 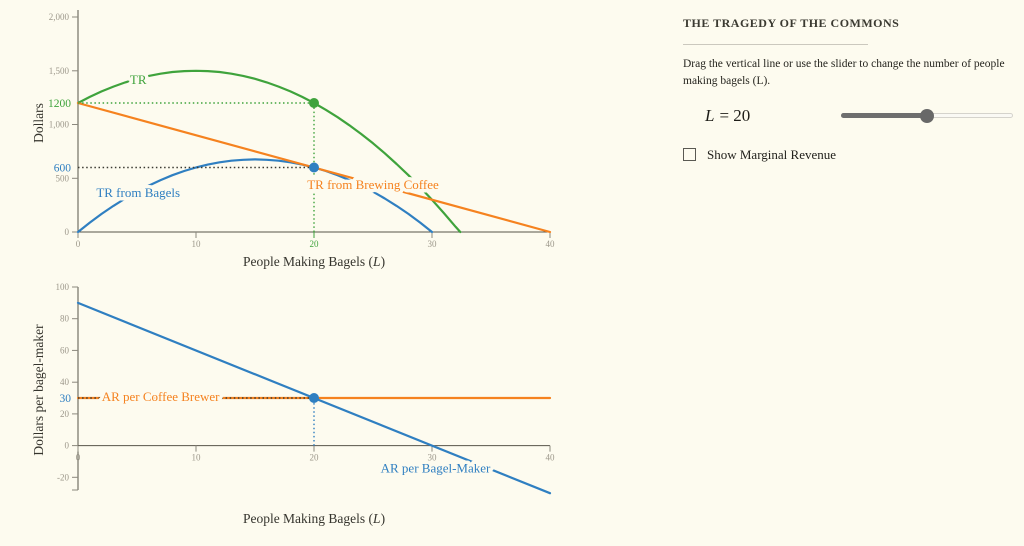 What do you see at coordinates (269, 151) in the screenshot?
I see `series-line-tr` at bounding box center [269, 151].